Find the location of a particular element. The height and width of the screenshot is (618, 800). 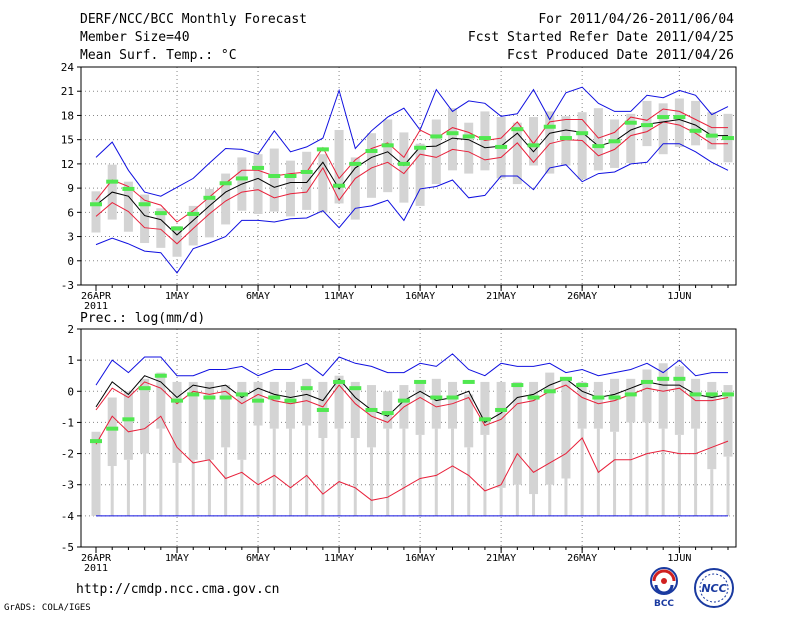

prec-line-upper_outer is located at coordinates (411, 369).